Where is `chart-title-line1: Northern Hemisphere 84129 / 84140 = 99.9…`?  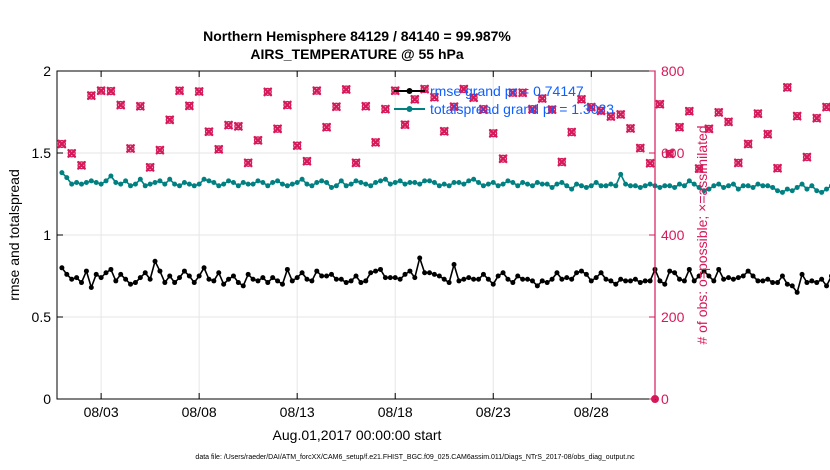 chart-title-line1: Northern Hemisphere 84129 / 84140 = 99.9… is located at coordinates (357, 36).